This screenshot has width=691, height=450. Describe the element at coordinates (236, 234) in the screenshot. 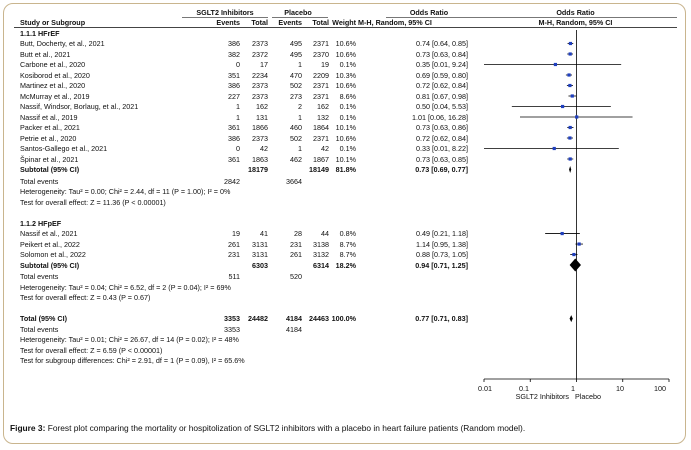

I see `study-row-e1: 19` at that location.